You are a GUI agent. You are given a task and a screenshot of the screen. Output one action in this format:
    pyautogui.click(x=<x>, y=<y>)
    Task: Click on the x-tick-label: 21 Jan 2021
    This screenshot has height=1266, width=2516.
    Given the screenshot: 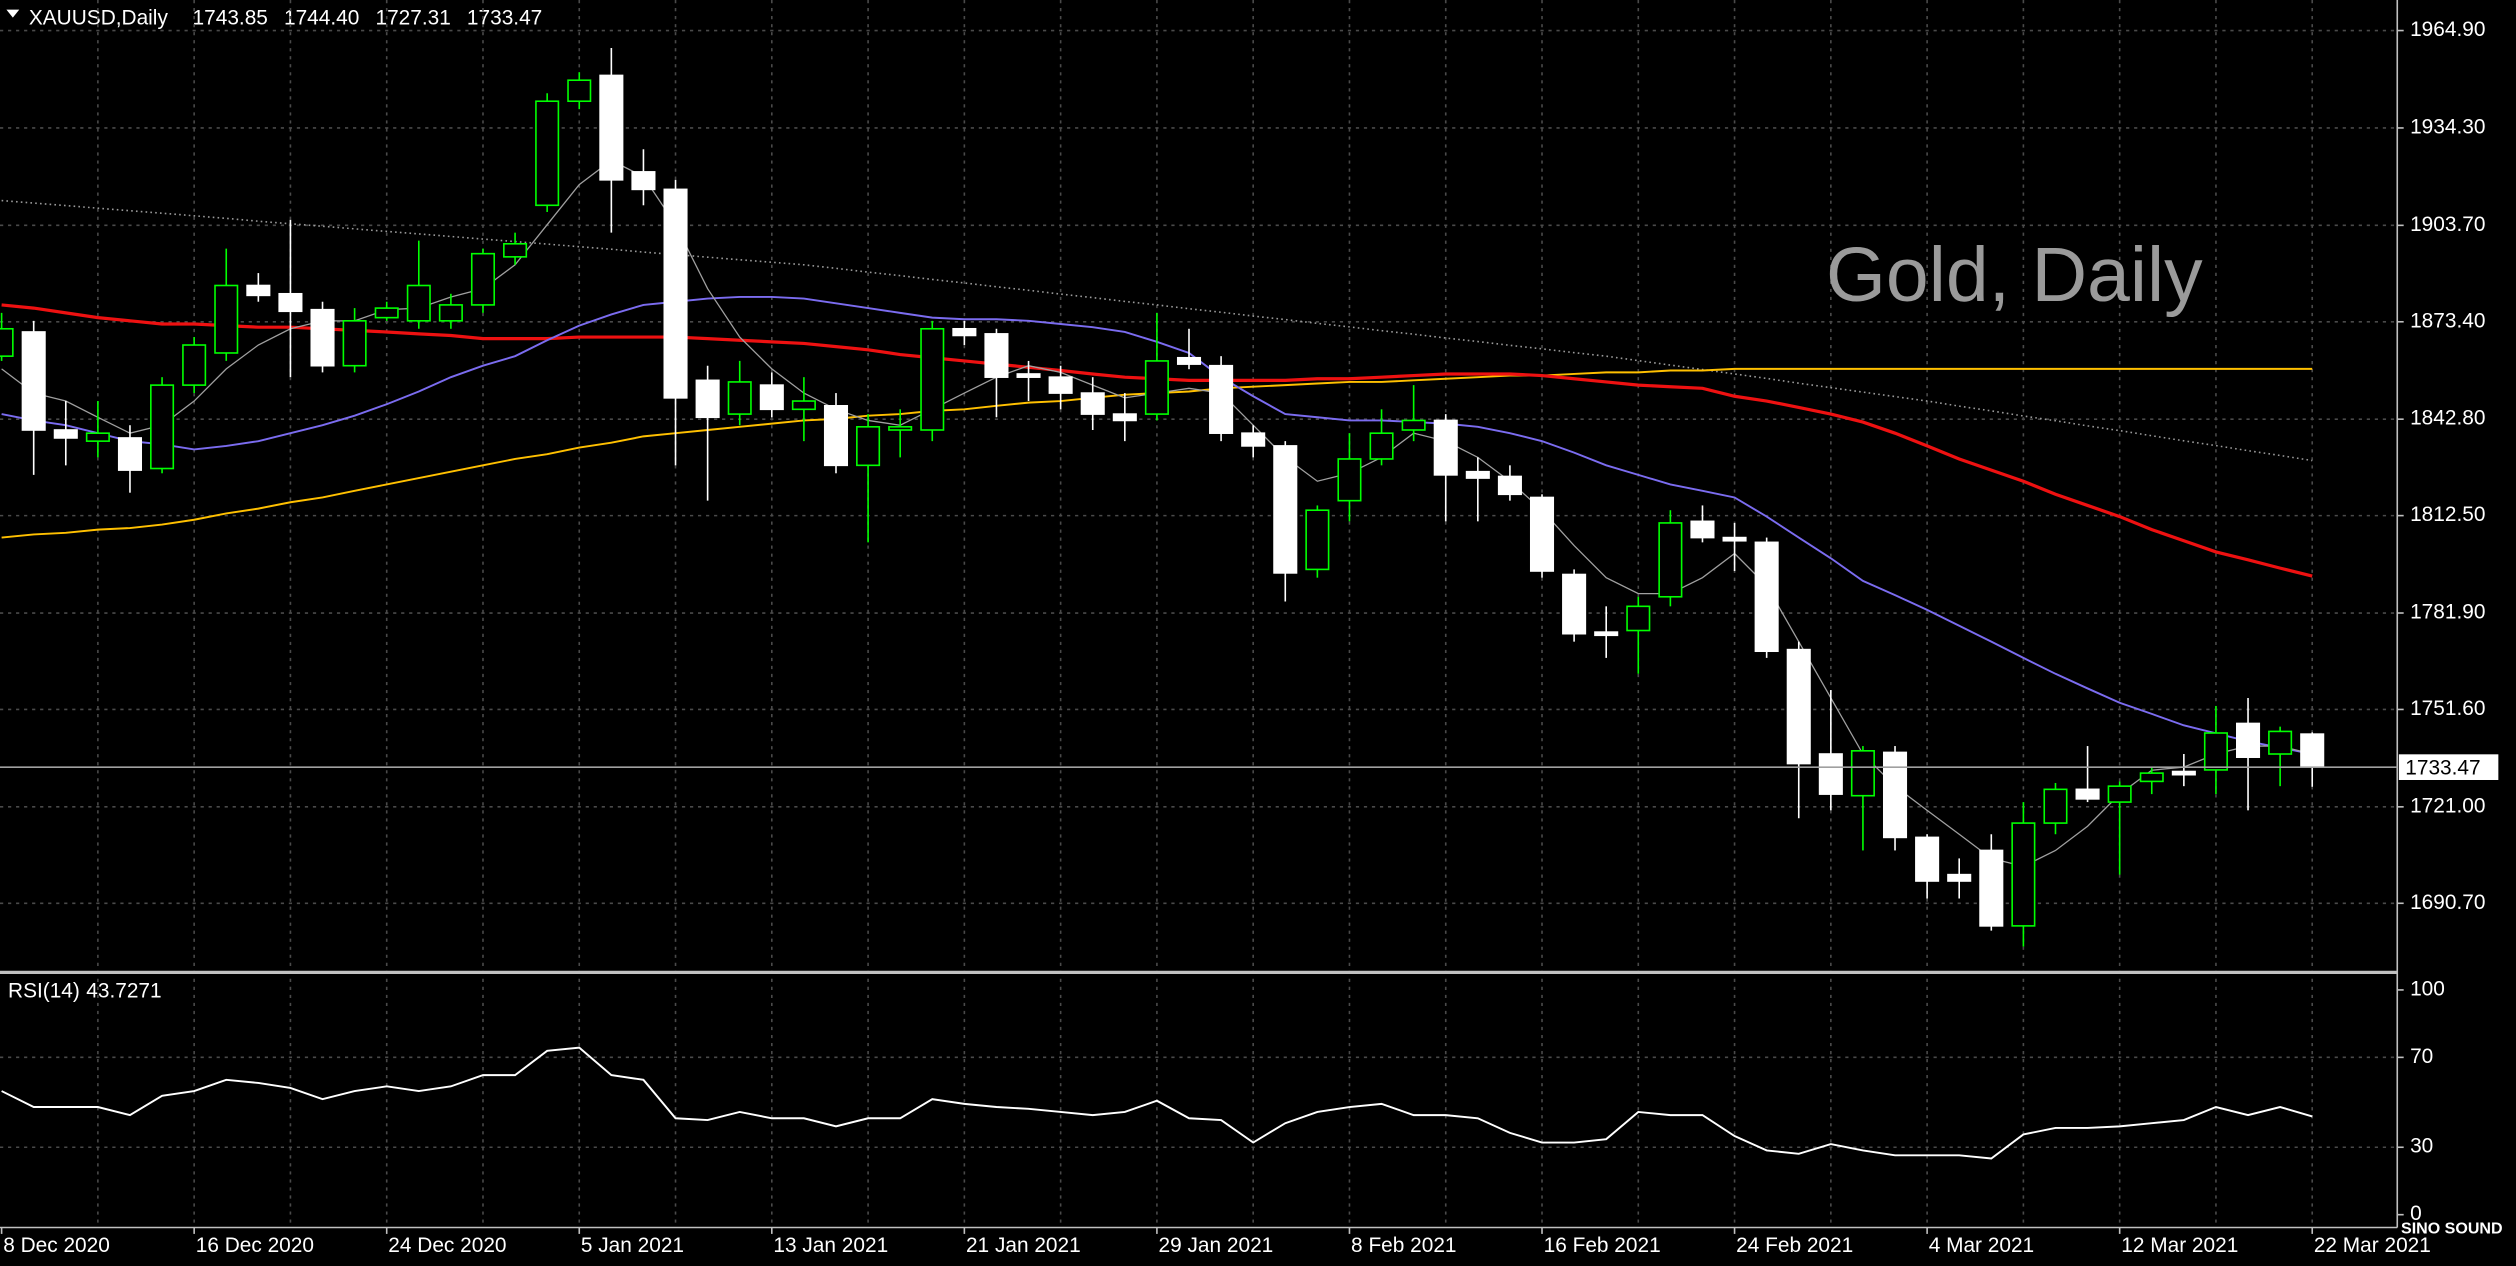 What is the action you would take?
    pyautogui.click(x=1023, y=1245)
    